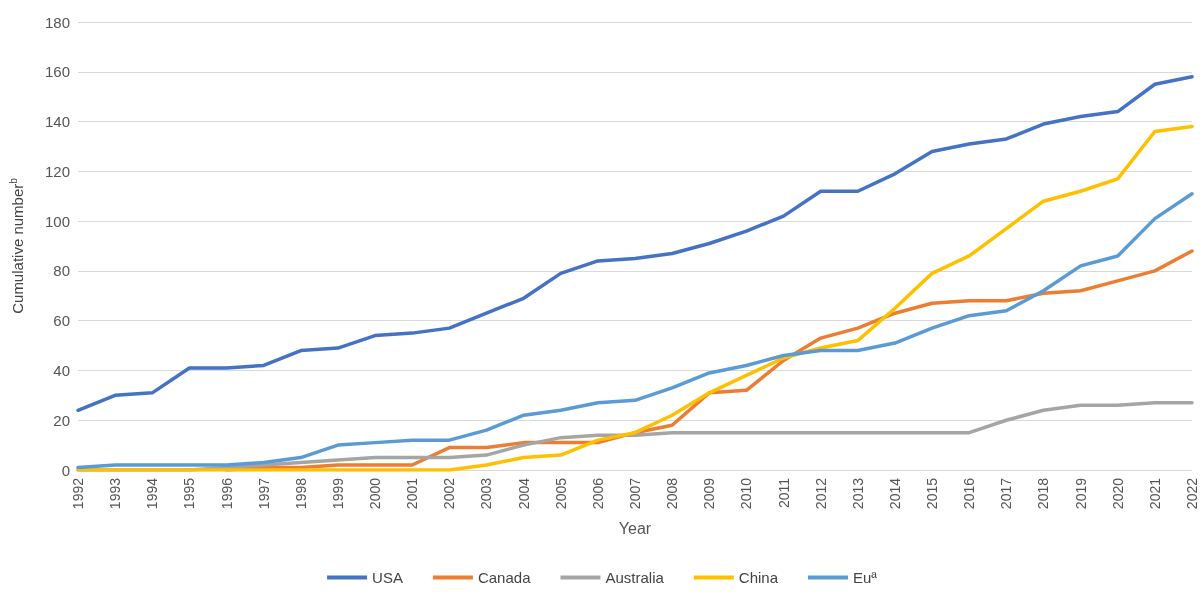 The width and height of the screenshot is (1204, 595). Describe the element at coordinates (709, 493) in the screenshot. I see `x-tick-label: 2009` at that location.